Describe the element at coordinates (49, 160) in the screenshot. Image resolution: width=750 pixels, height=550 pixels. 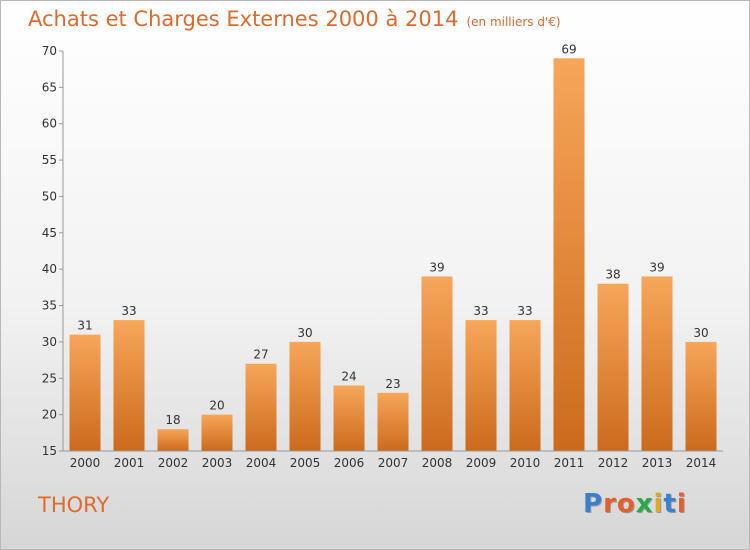
I see `y-tick-label: 55` at that location.